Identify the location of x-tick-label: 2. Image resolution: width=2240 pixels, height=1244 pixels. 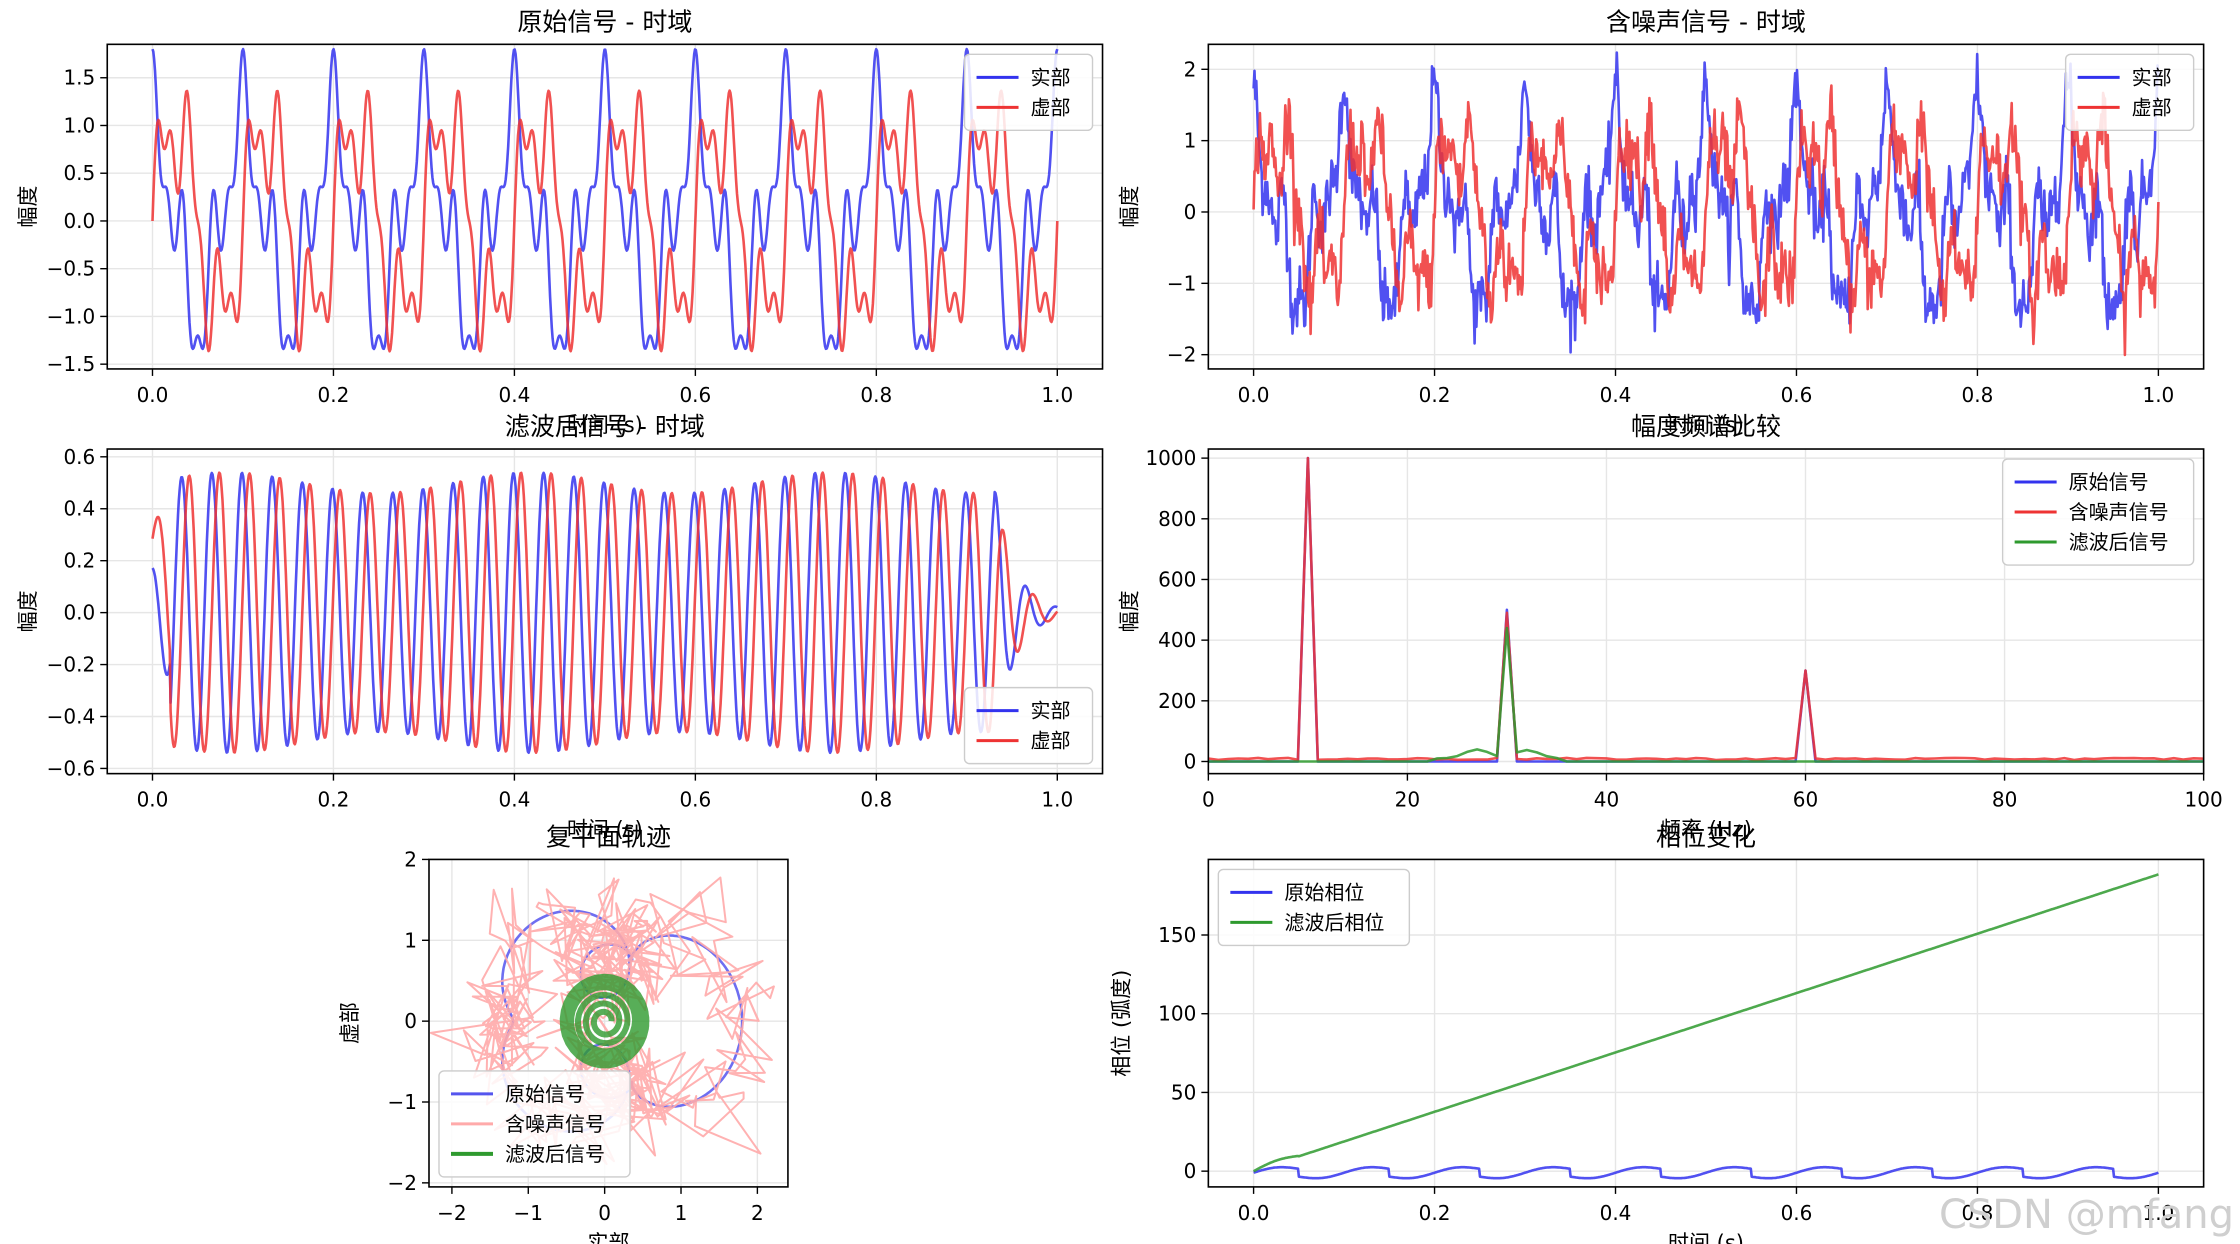
(757, 1213).